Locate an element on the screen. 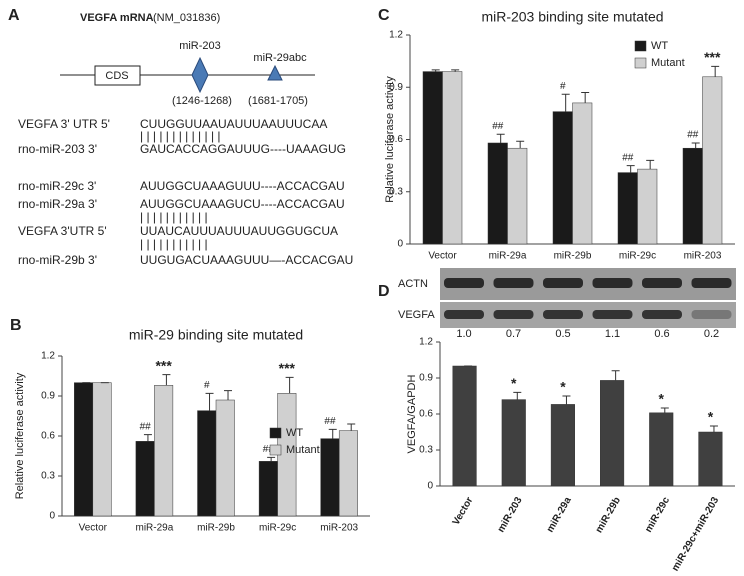 The image size is (744, 576). blot-label: ACTN is located at coordinates (413, 284).